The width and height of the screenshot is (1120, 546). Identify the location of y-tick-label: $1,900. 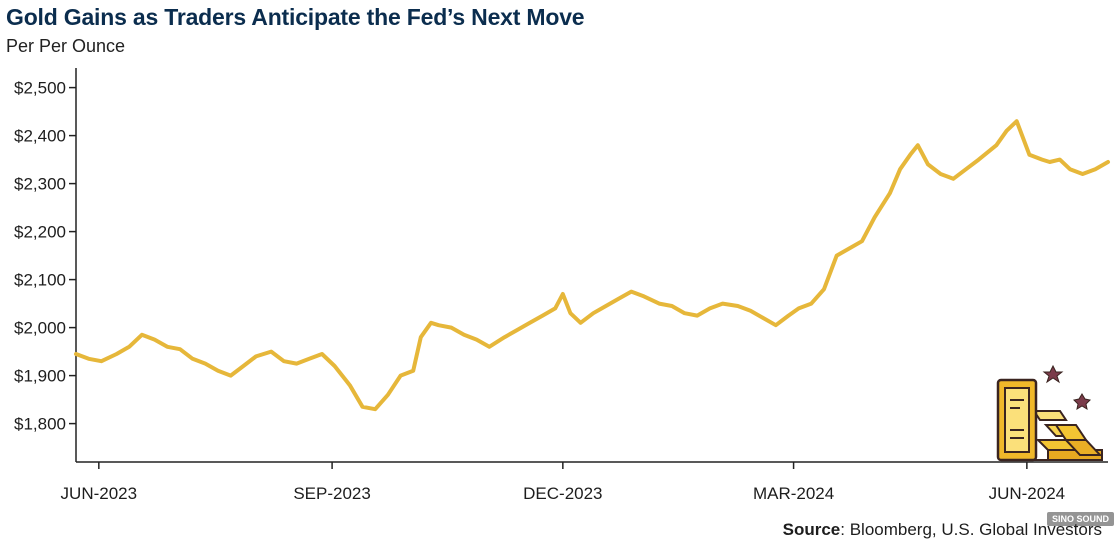
(40, 376).